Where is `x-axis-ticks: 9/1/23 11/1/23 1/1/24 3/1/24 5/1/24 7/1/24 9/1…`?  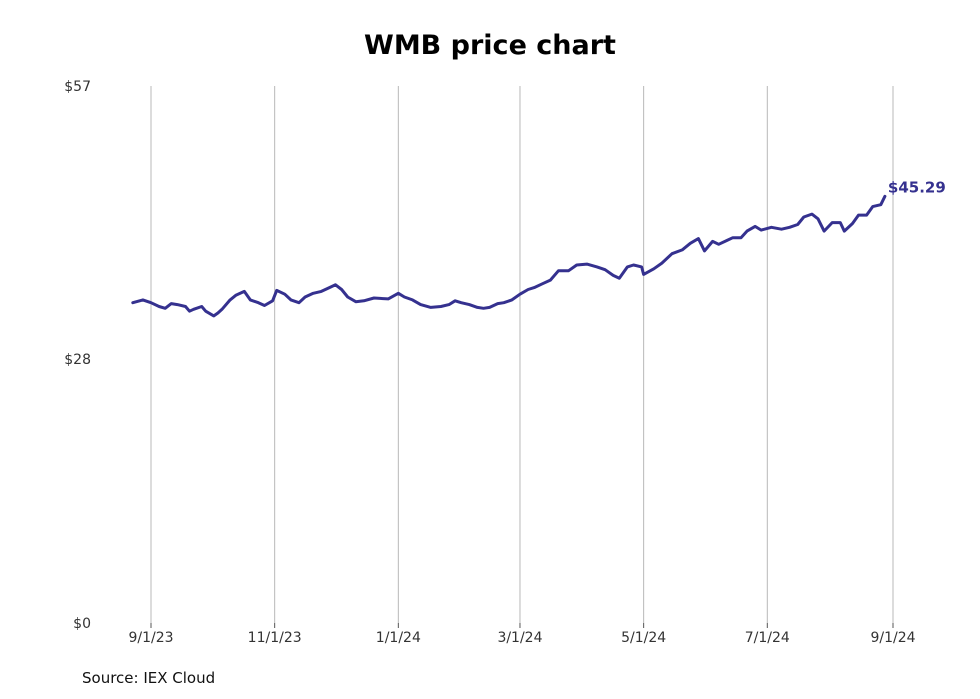
x-axis-ticks: 9/1/23 11/1/23 1/1/24 3/1/24 5/1/24 7/1/24 9/1… is located at coordinates (522, 634).